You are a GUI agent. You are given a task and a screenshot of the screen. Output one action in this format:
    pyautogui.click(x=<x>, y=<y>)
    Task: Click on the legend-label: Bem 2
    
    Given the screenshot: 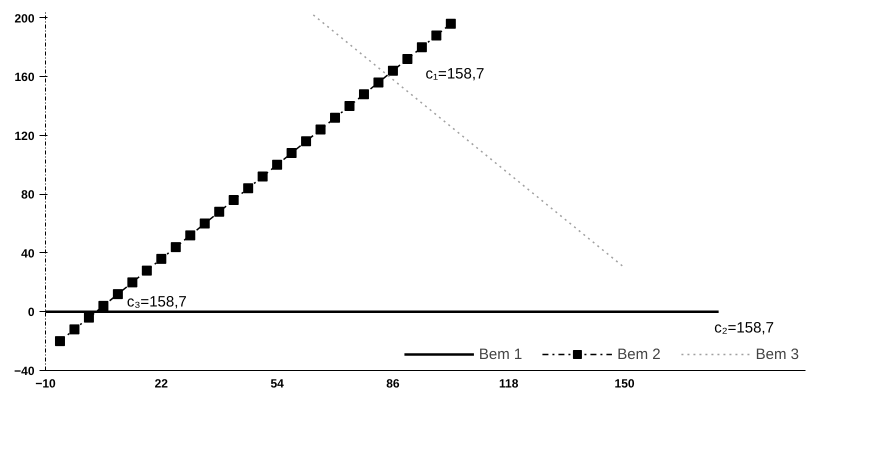 What is the action you would take?
    pyautogui.click(x=639, y=354)
    